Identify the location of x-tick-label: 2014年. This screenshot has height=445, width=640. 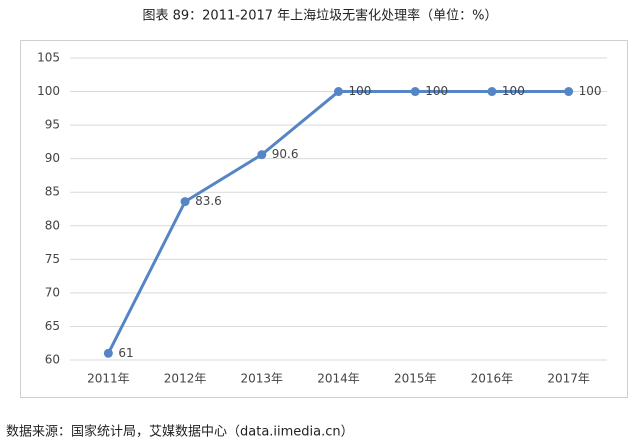
(338, 379).